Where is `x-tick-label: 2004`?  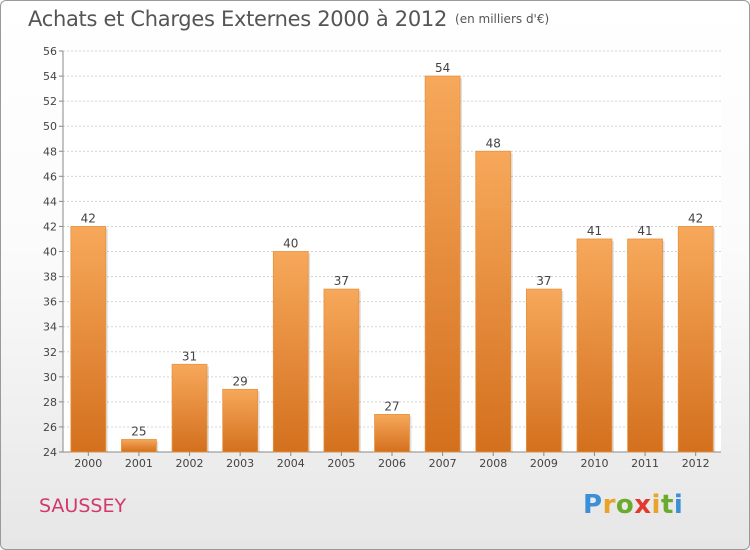 x-tick-label: 2004 is located at coordinates (291, 463).